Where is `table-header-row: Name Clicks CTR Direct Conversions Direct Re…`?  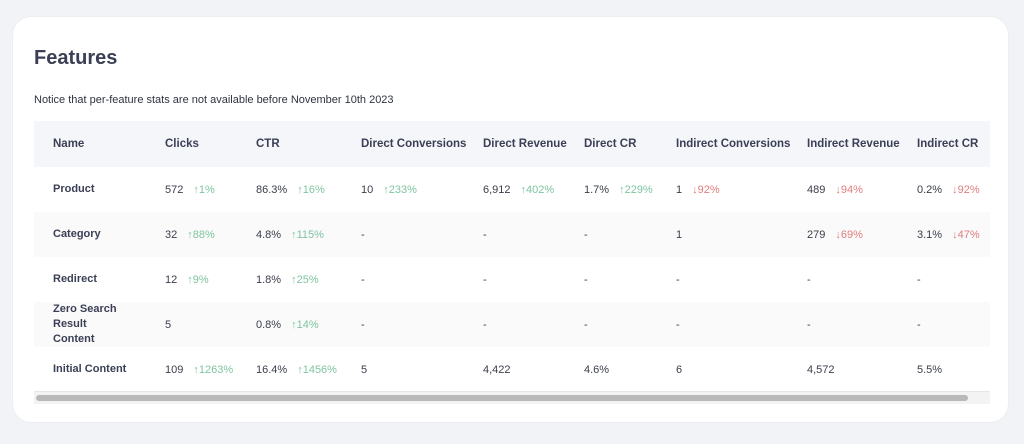 table-header-row: Name Clicks CTR Direct Conversions Direct Re… is located at coordinates (512, 144).